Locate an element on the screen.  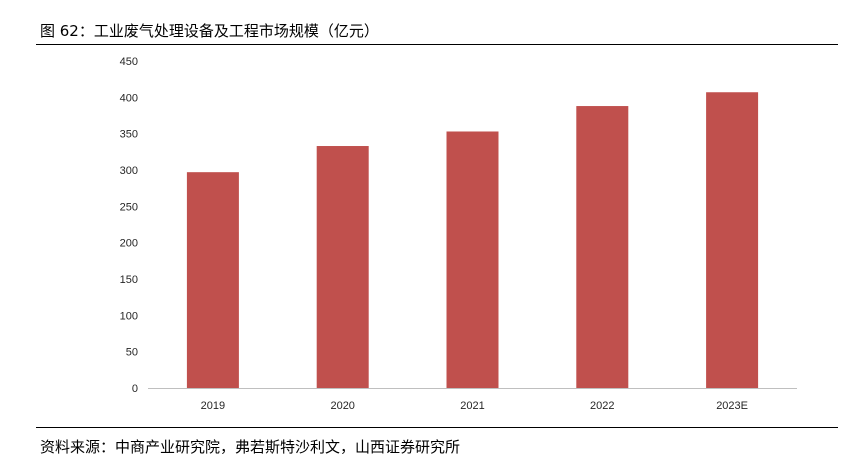
x-tick-label: 2020 is located at coordinates (342, 406).